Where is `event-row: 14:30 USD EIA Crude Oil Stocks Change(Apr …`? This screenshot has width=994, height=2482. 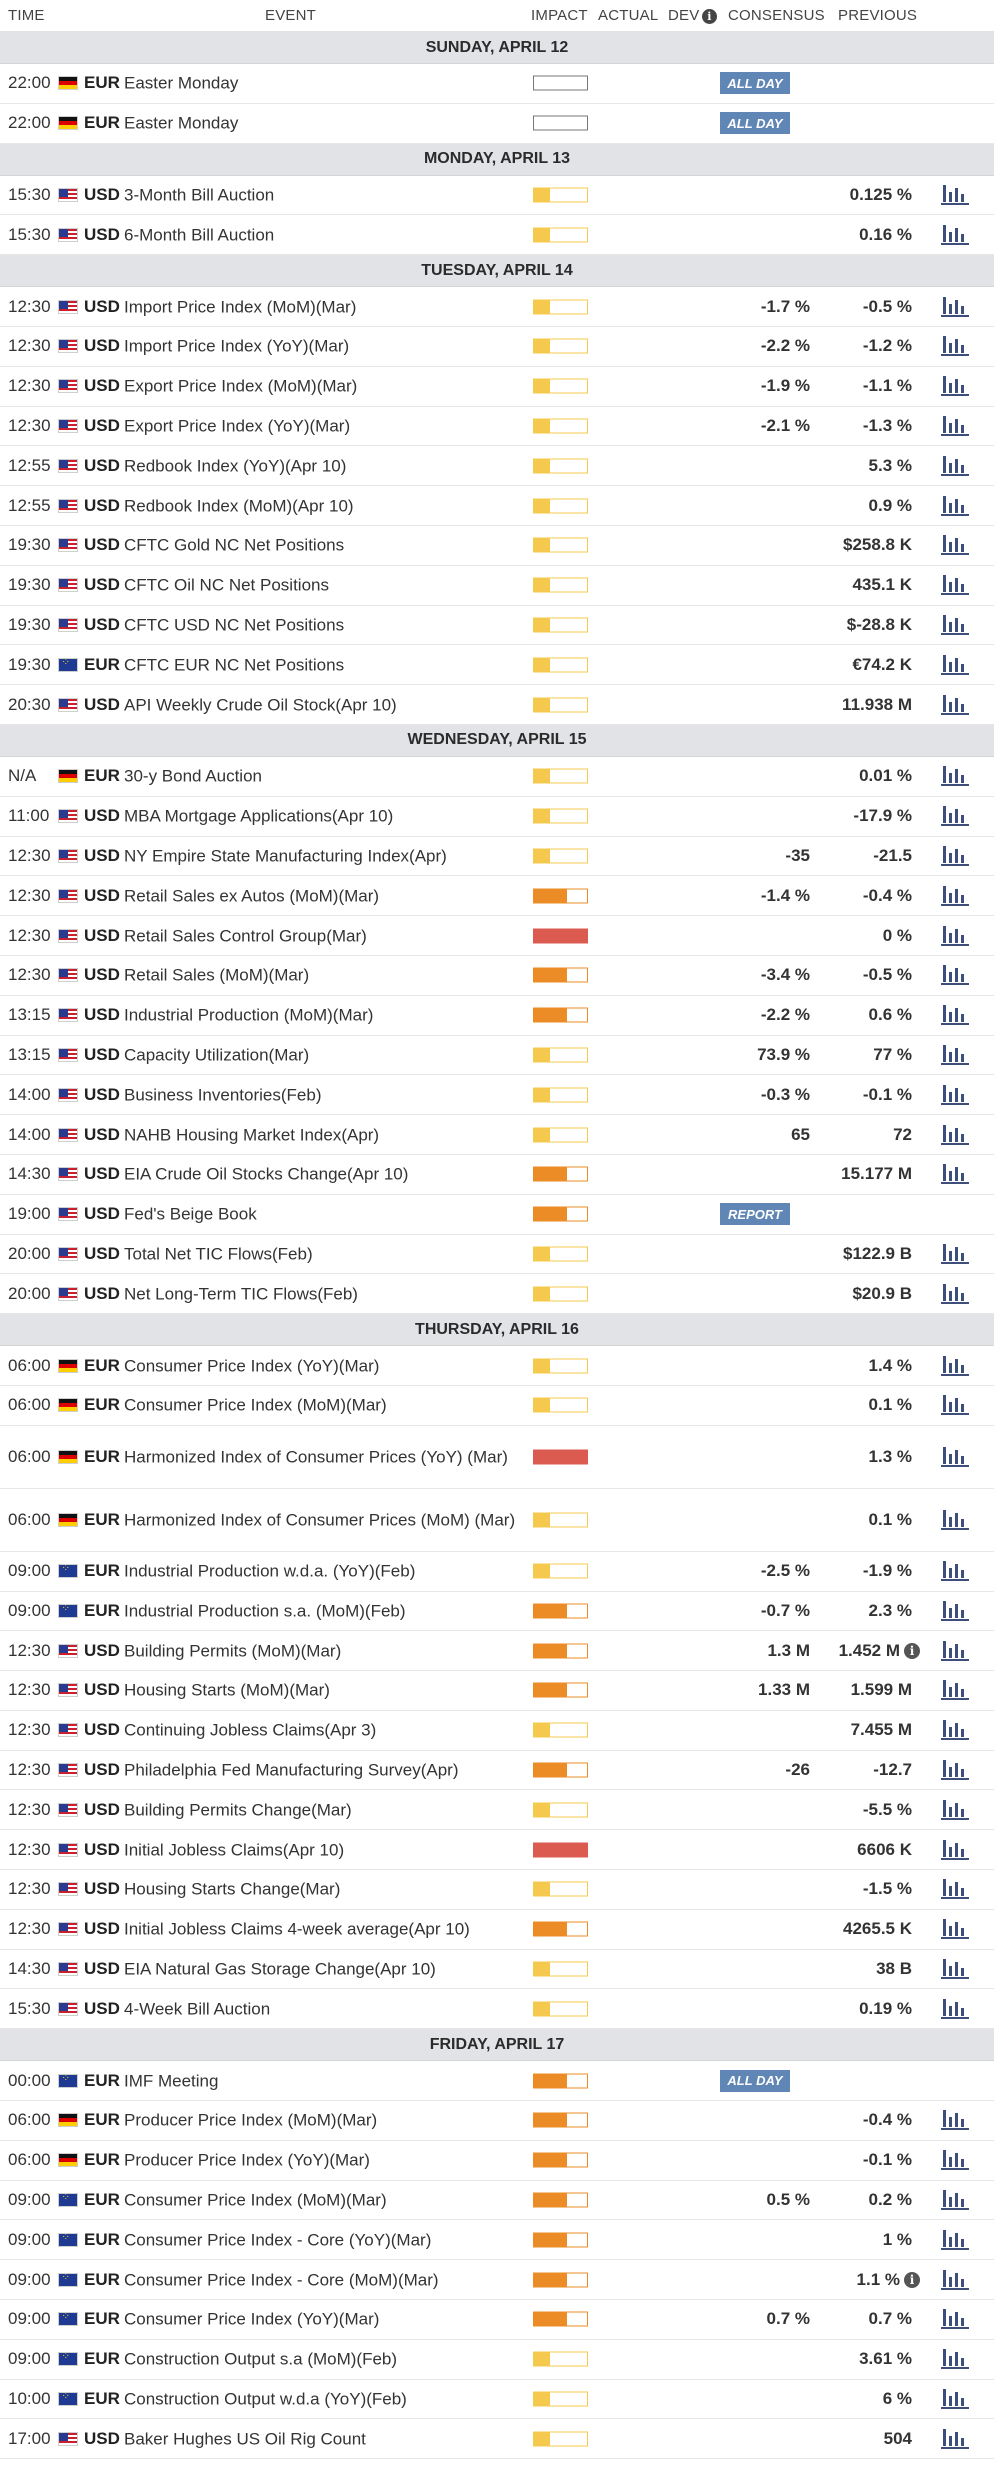 event-row: 14:30 USD EIA Crude Oil Stocks Change(Apr … is located at coordinates (497, 1174).